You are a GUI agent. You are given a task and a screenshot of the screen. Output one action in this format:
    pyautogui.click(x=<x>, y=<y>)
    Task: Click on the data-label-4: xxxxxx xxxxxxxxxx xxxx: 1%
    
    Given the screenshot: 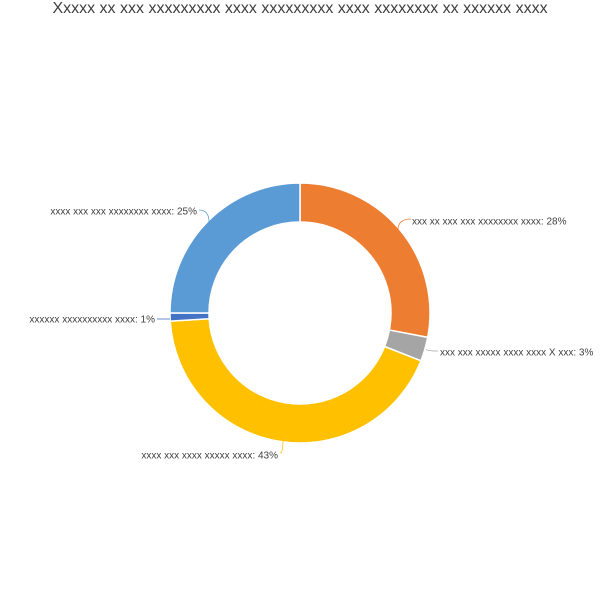 What is the action you would take?
    pyautogui.click(x=92, y=320)
    